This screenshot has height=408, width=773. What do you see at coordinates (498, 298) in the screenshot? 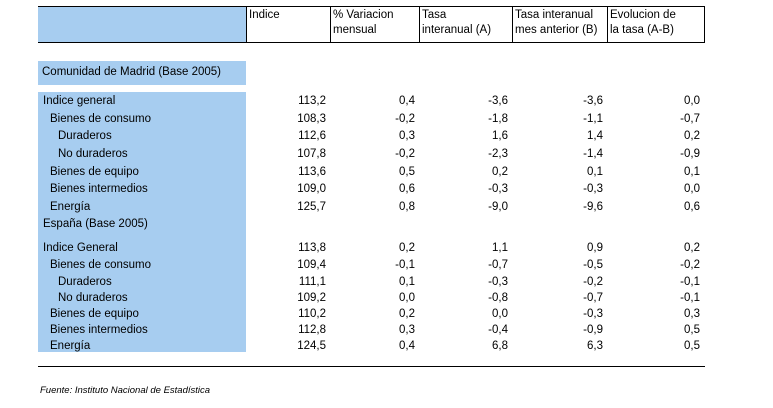
I see `table-cell: -0,8` at bounding box center [498, 298].